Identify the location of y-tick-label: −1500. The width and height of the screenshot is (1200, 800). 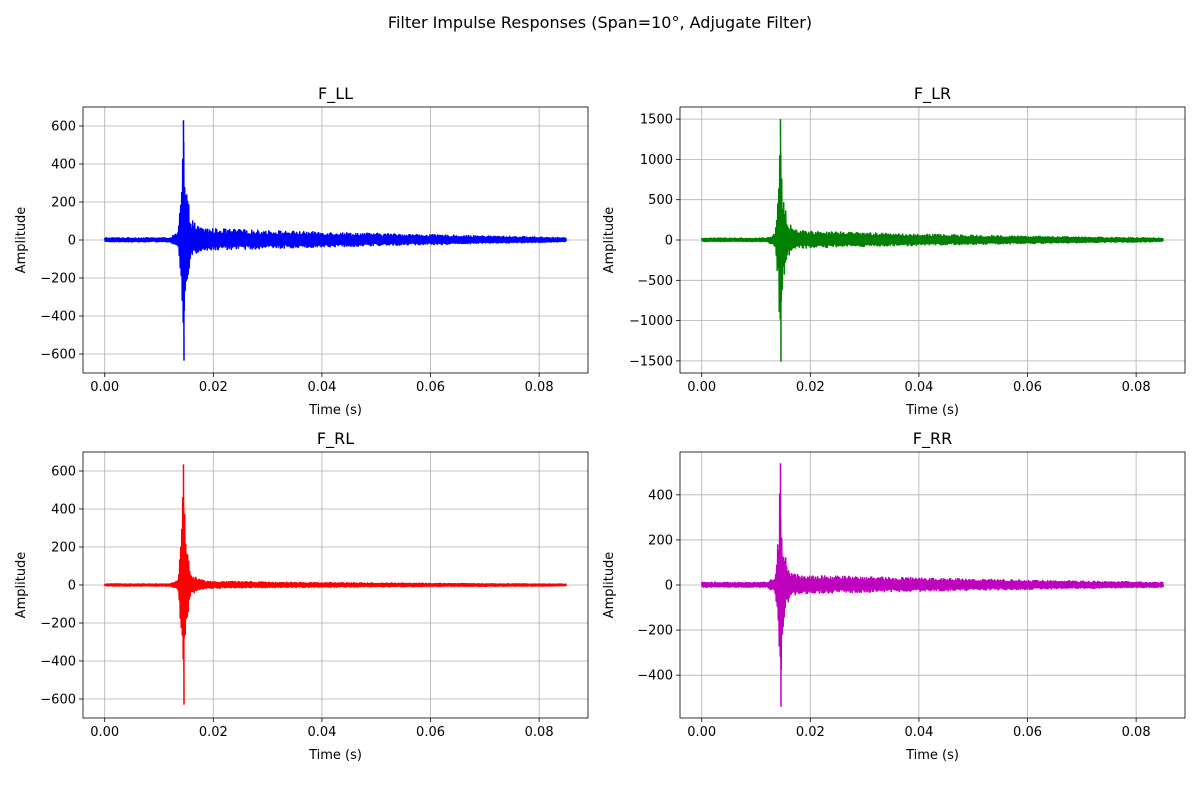
(651, 361).